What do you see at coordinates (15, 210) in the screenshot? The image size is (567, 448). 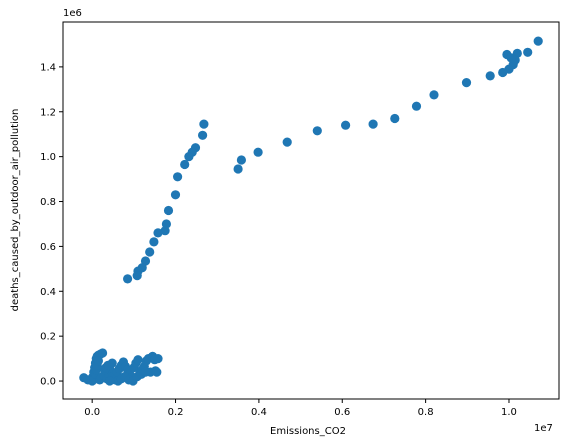 I see `y-axis-label: deaths_caused_by_outdoor_air_pollution` at bounding box center [15, 210].